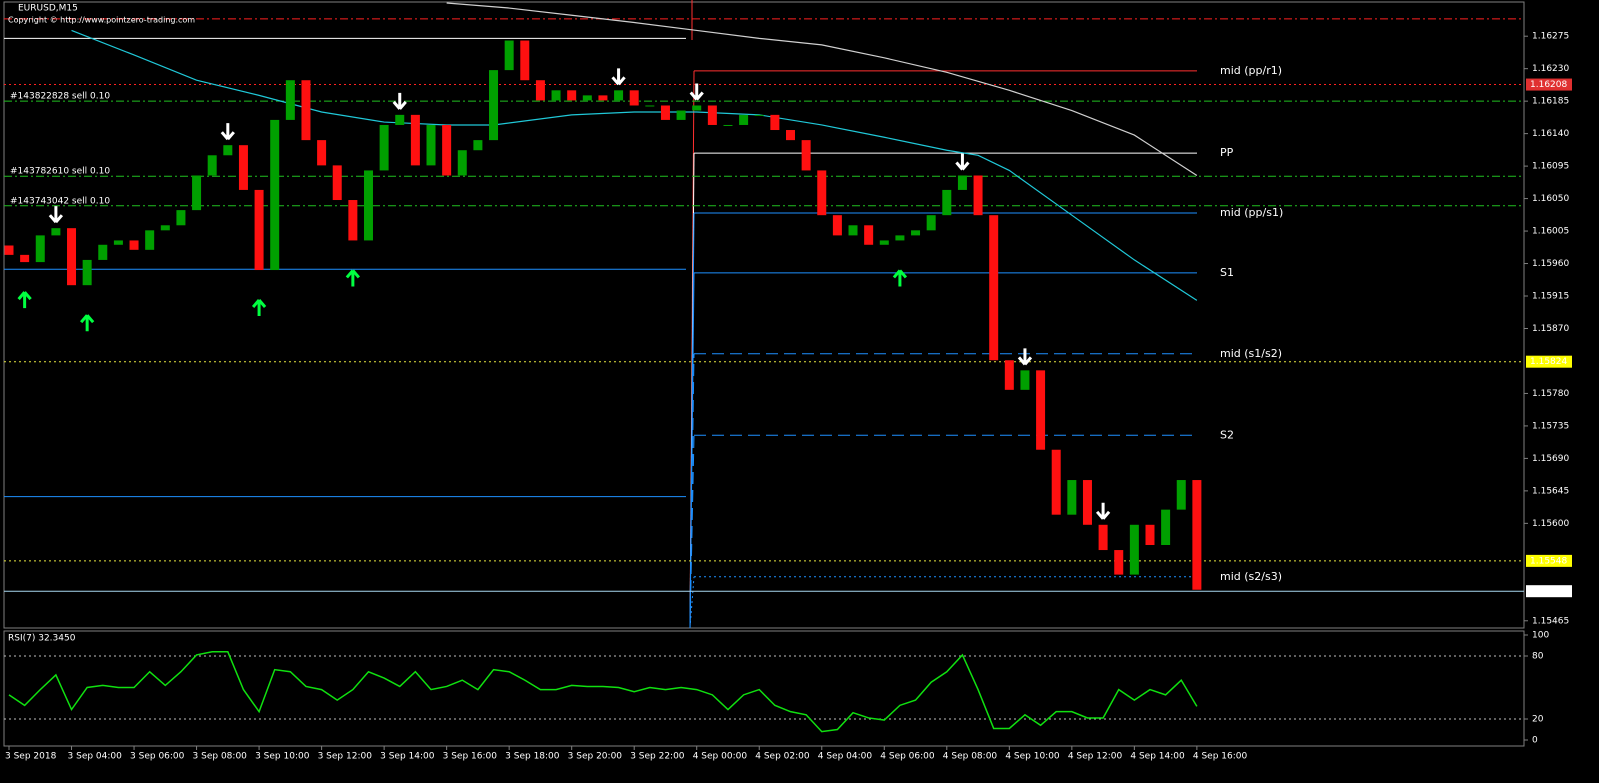  I want to click on pivot-step, so click(692, 602).